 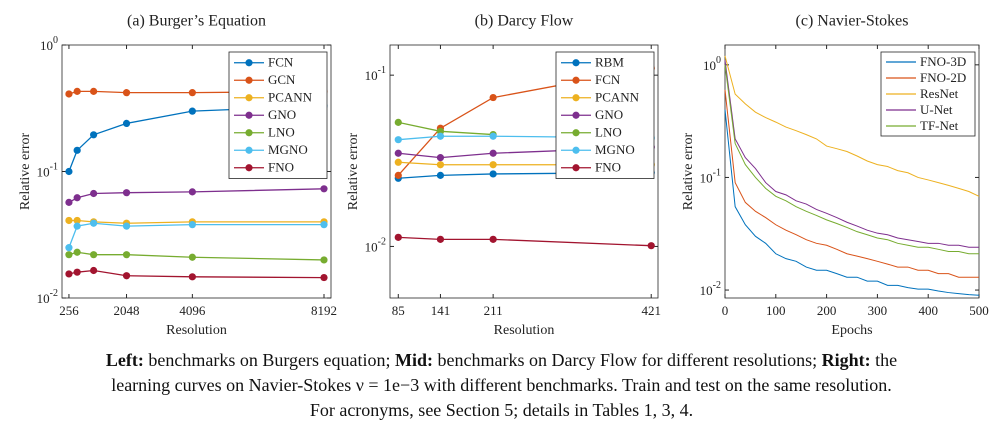 I want to click on x-tick-label: 200, so click(x=827, y=310).